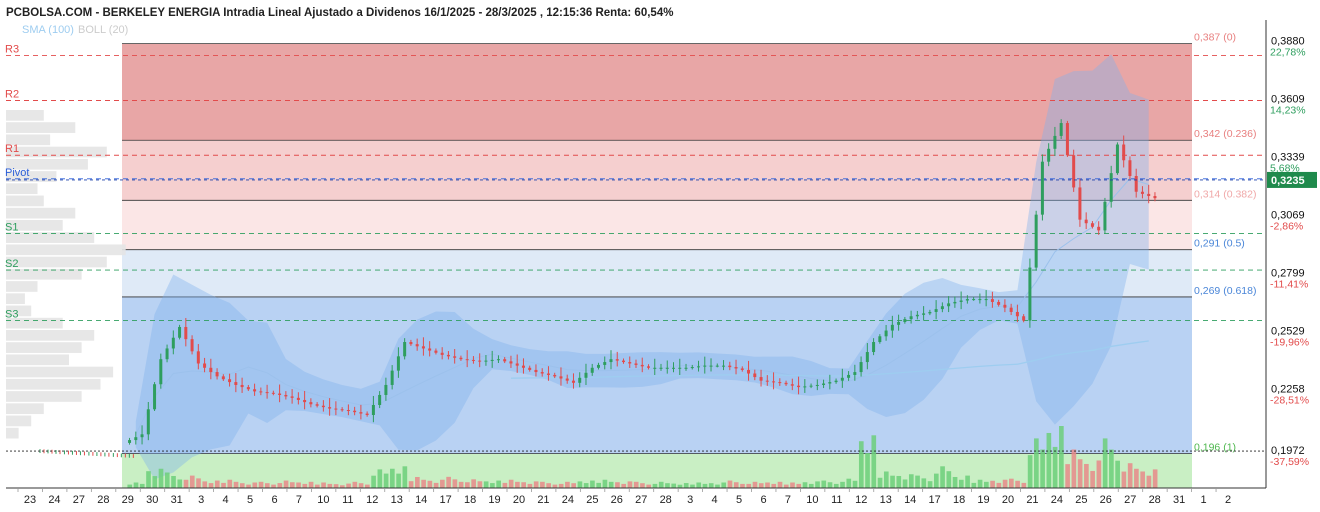  What do you see at coordinates (642, 457) in the screenshot?
I see `volume-bars` at bounding box center [642, 457].